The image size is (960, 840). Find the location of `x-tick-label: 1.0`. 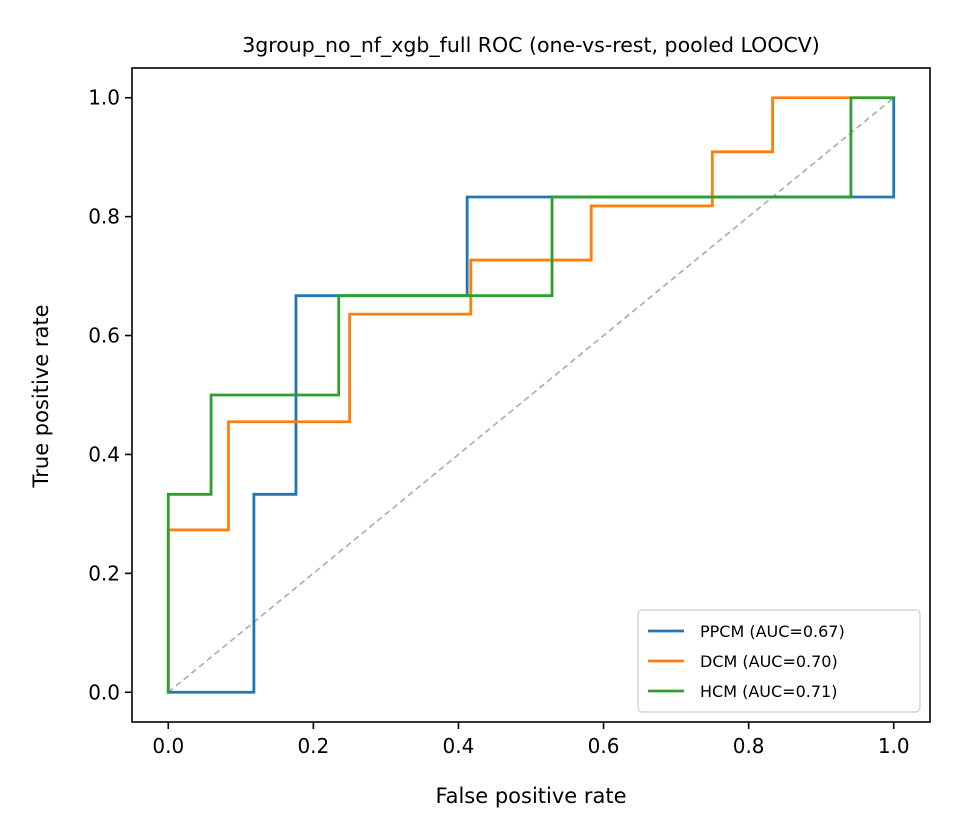

x-tick-label: 1.0 is located at coordinates (894, 746).